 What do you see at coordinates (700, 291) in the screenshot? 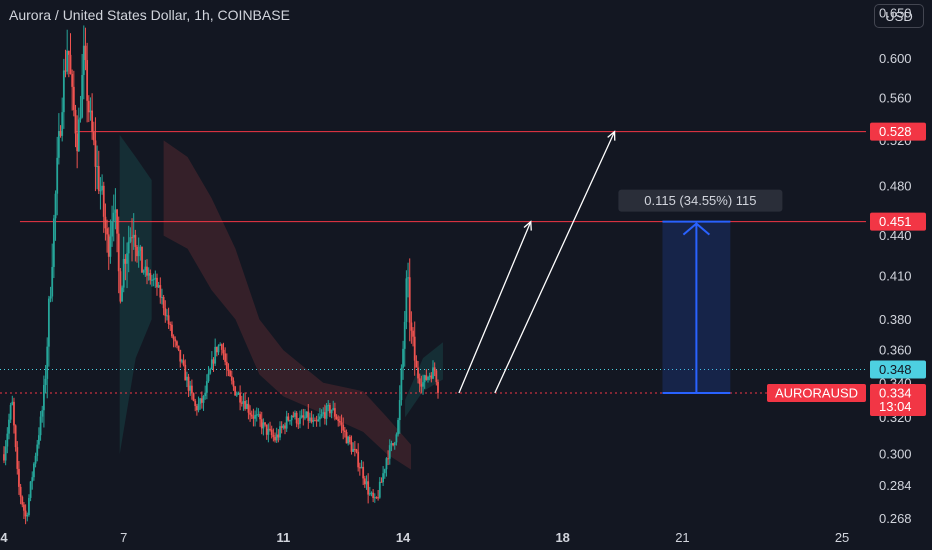
I see `measure-tool: 0.115 (34.55%) 115` at bounding box center [700, 291].